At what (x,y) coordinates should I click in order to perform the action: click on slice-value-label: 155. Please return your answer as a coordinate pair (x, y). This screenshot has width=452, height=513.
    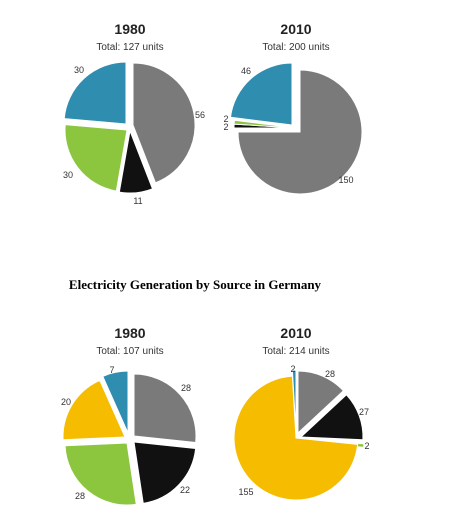
    Looking at the image, I should click on (245, 492).